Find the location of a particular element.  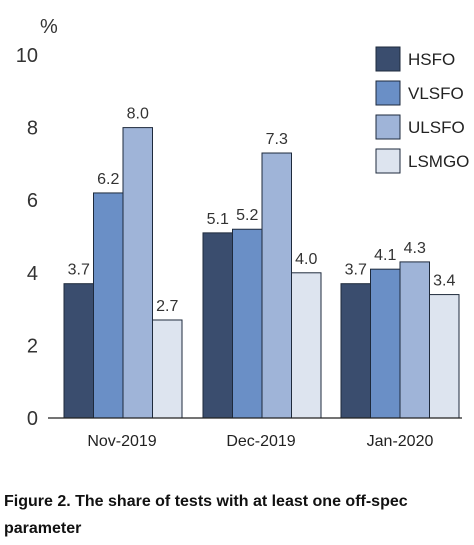

bar-ulsfo-nov-2019 is located at coordinates (137, 273).